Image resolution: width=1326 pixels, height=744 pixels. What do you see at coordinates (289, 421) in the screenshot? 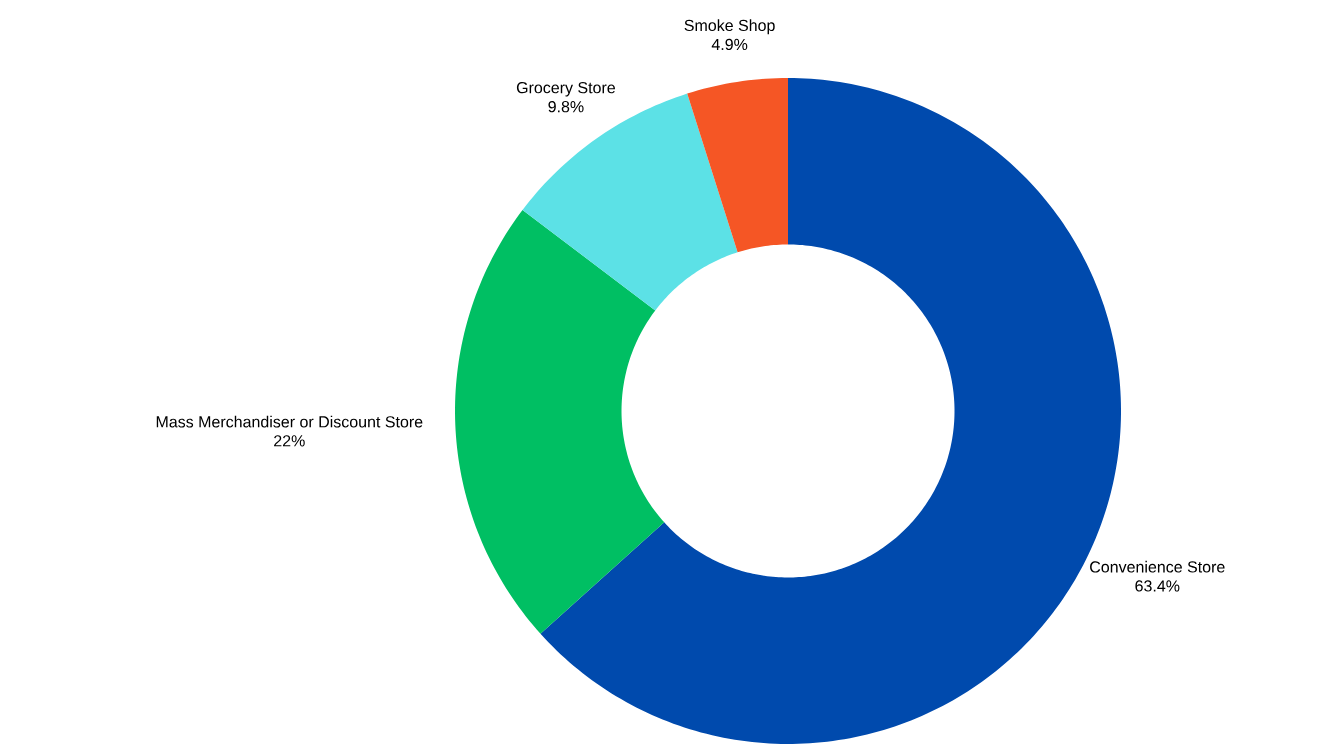
I see `slice-label: Mass Merchandiser or Discount Store` at bounding box center [289, 421].